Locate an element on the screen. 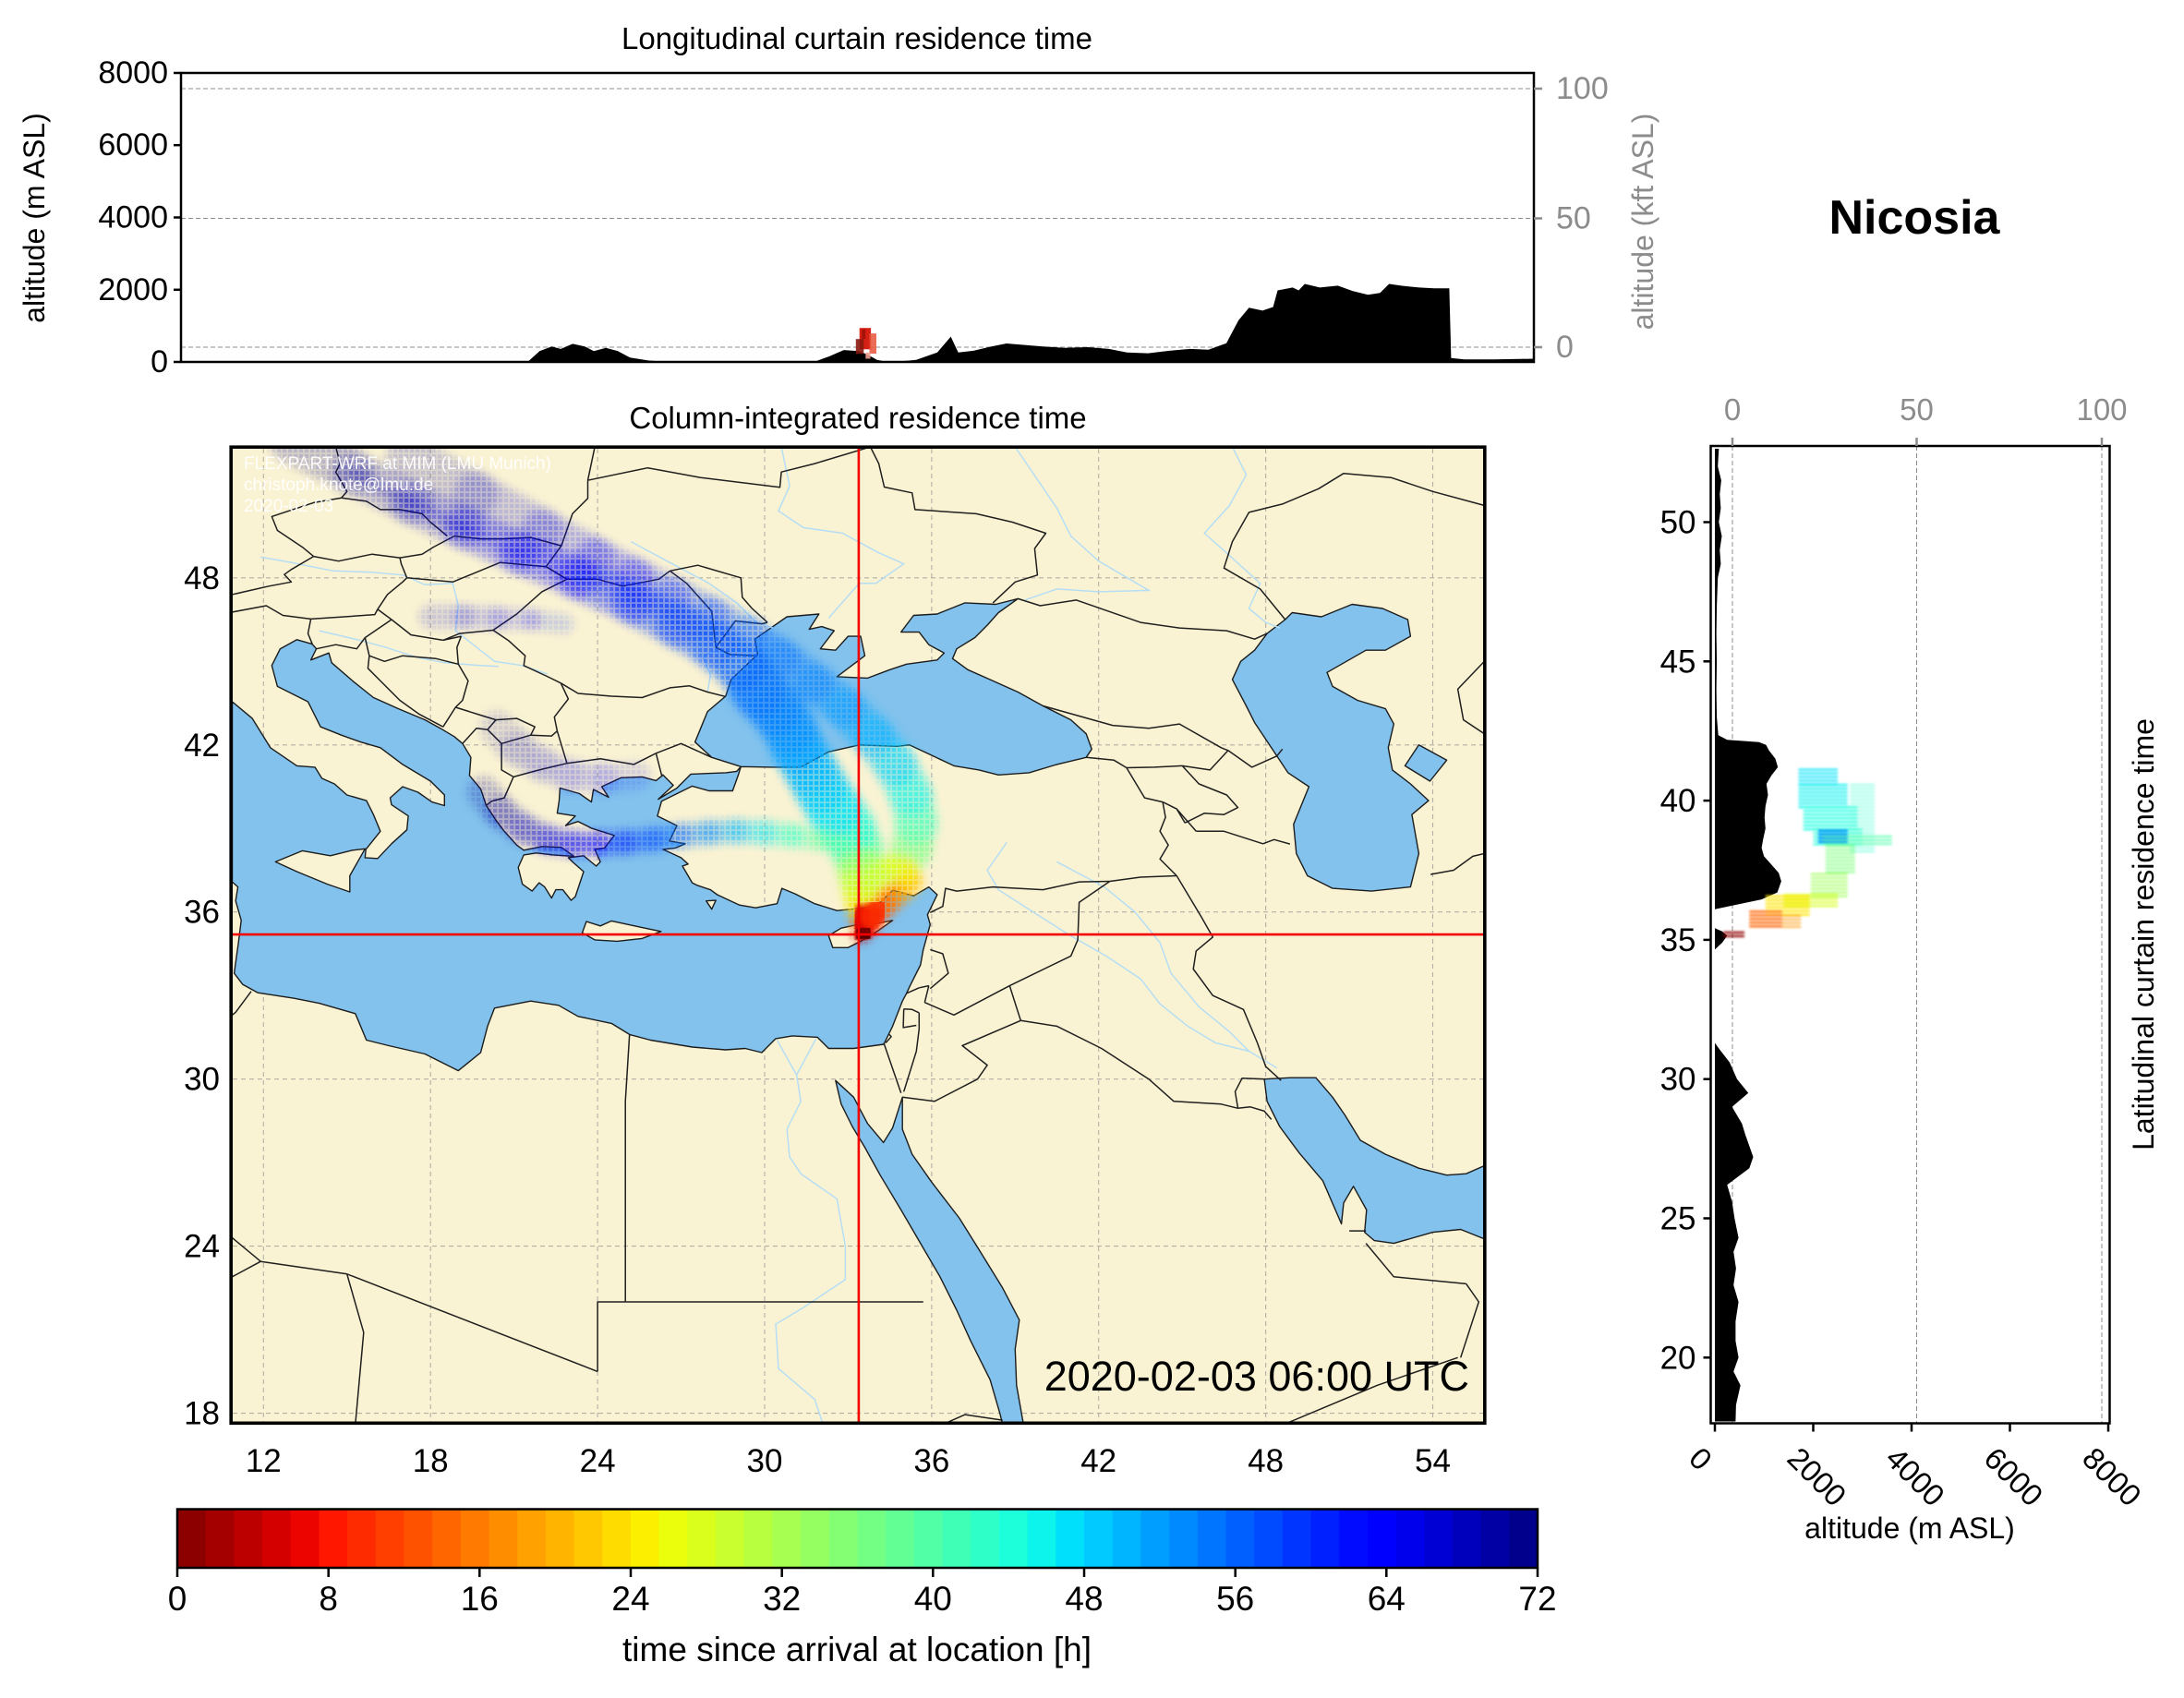 The height and width of the screenshot is (1698, 2184). svg-text: 20 is located at coordinates (1678, 1358).